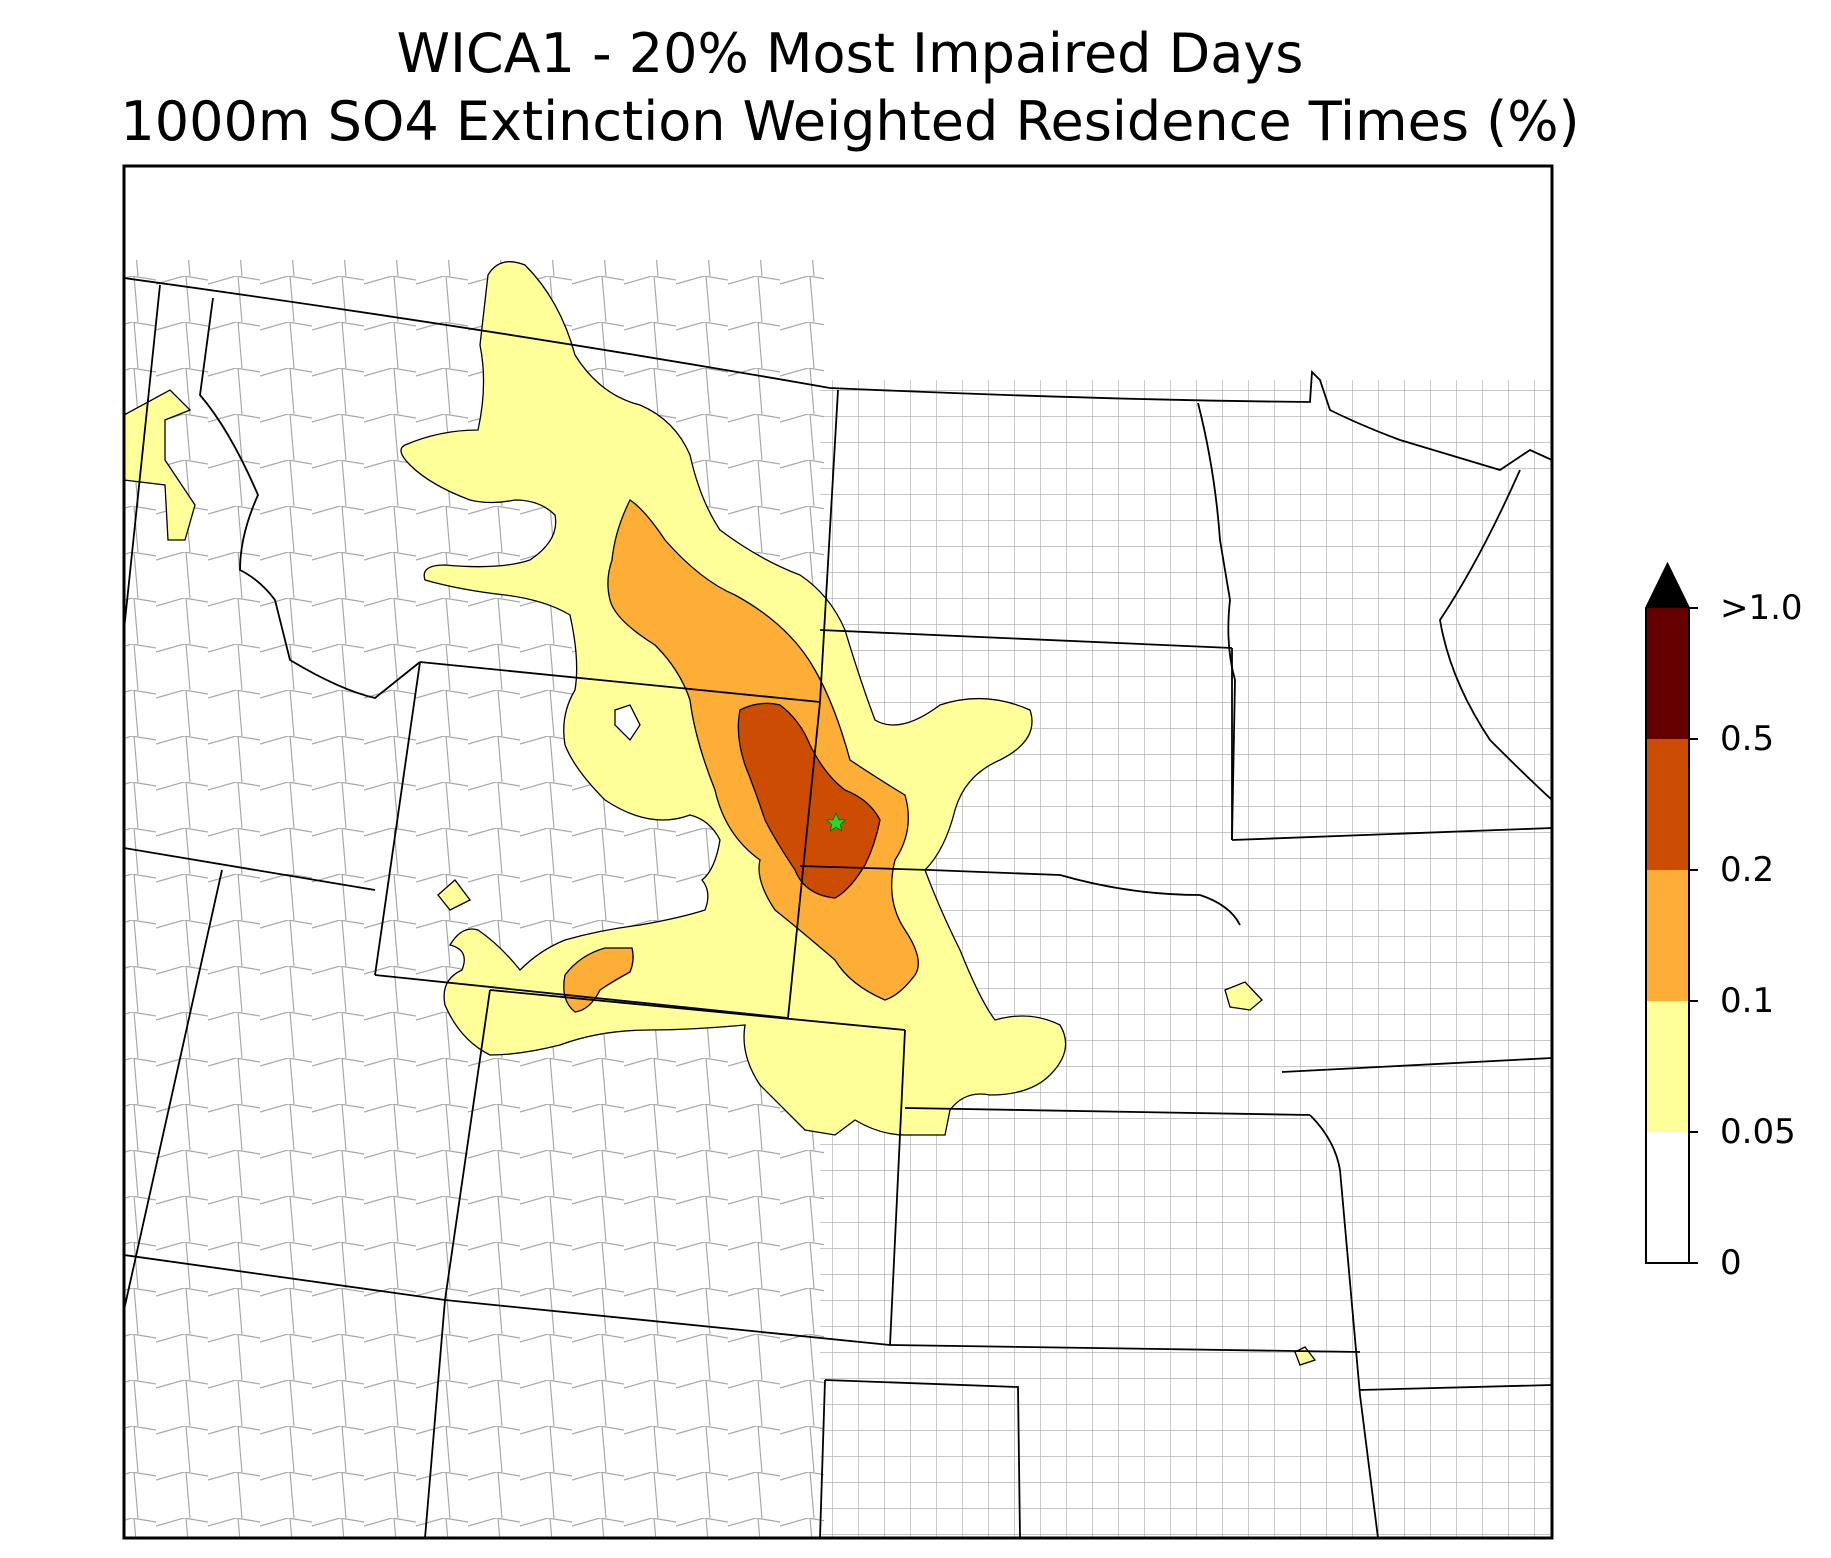 The width and height of the screenshot is (1831, 1558). Describe the element at coordinates (1495, 635) in the screenshot. I see `ia-east` at that location.